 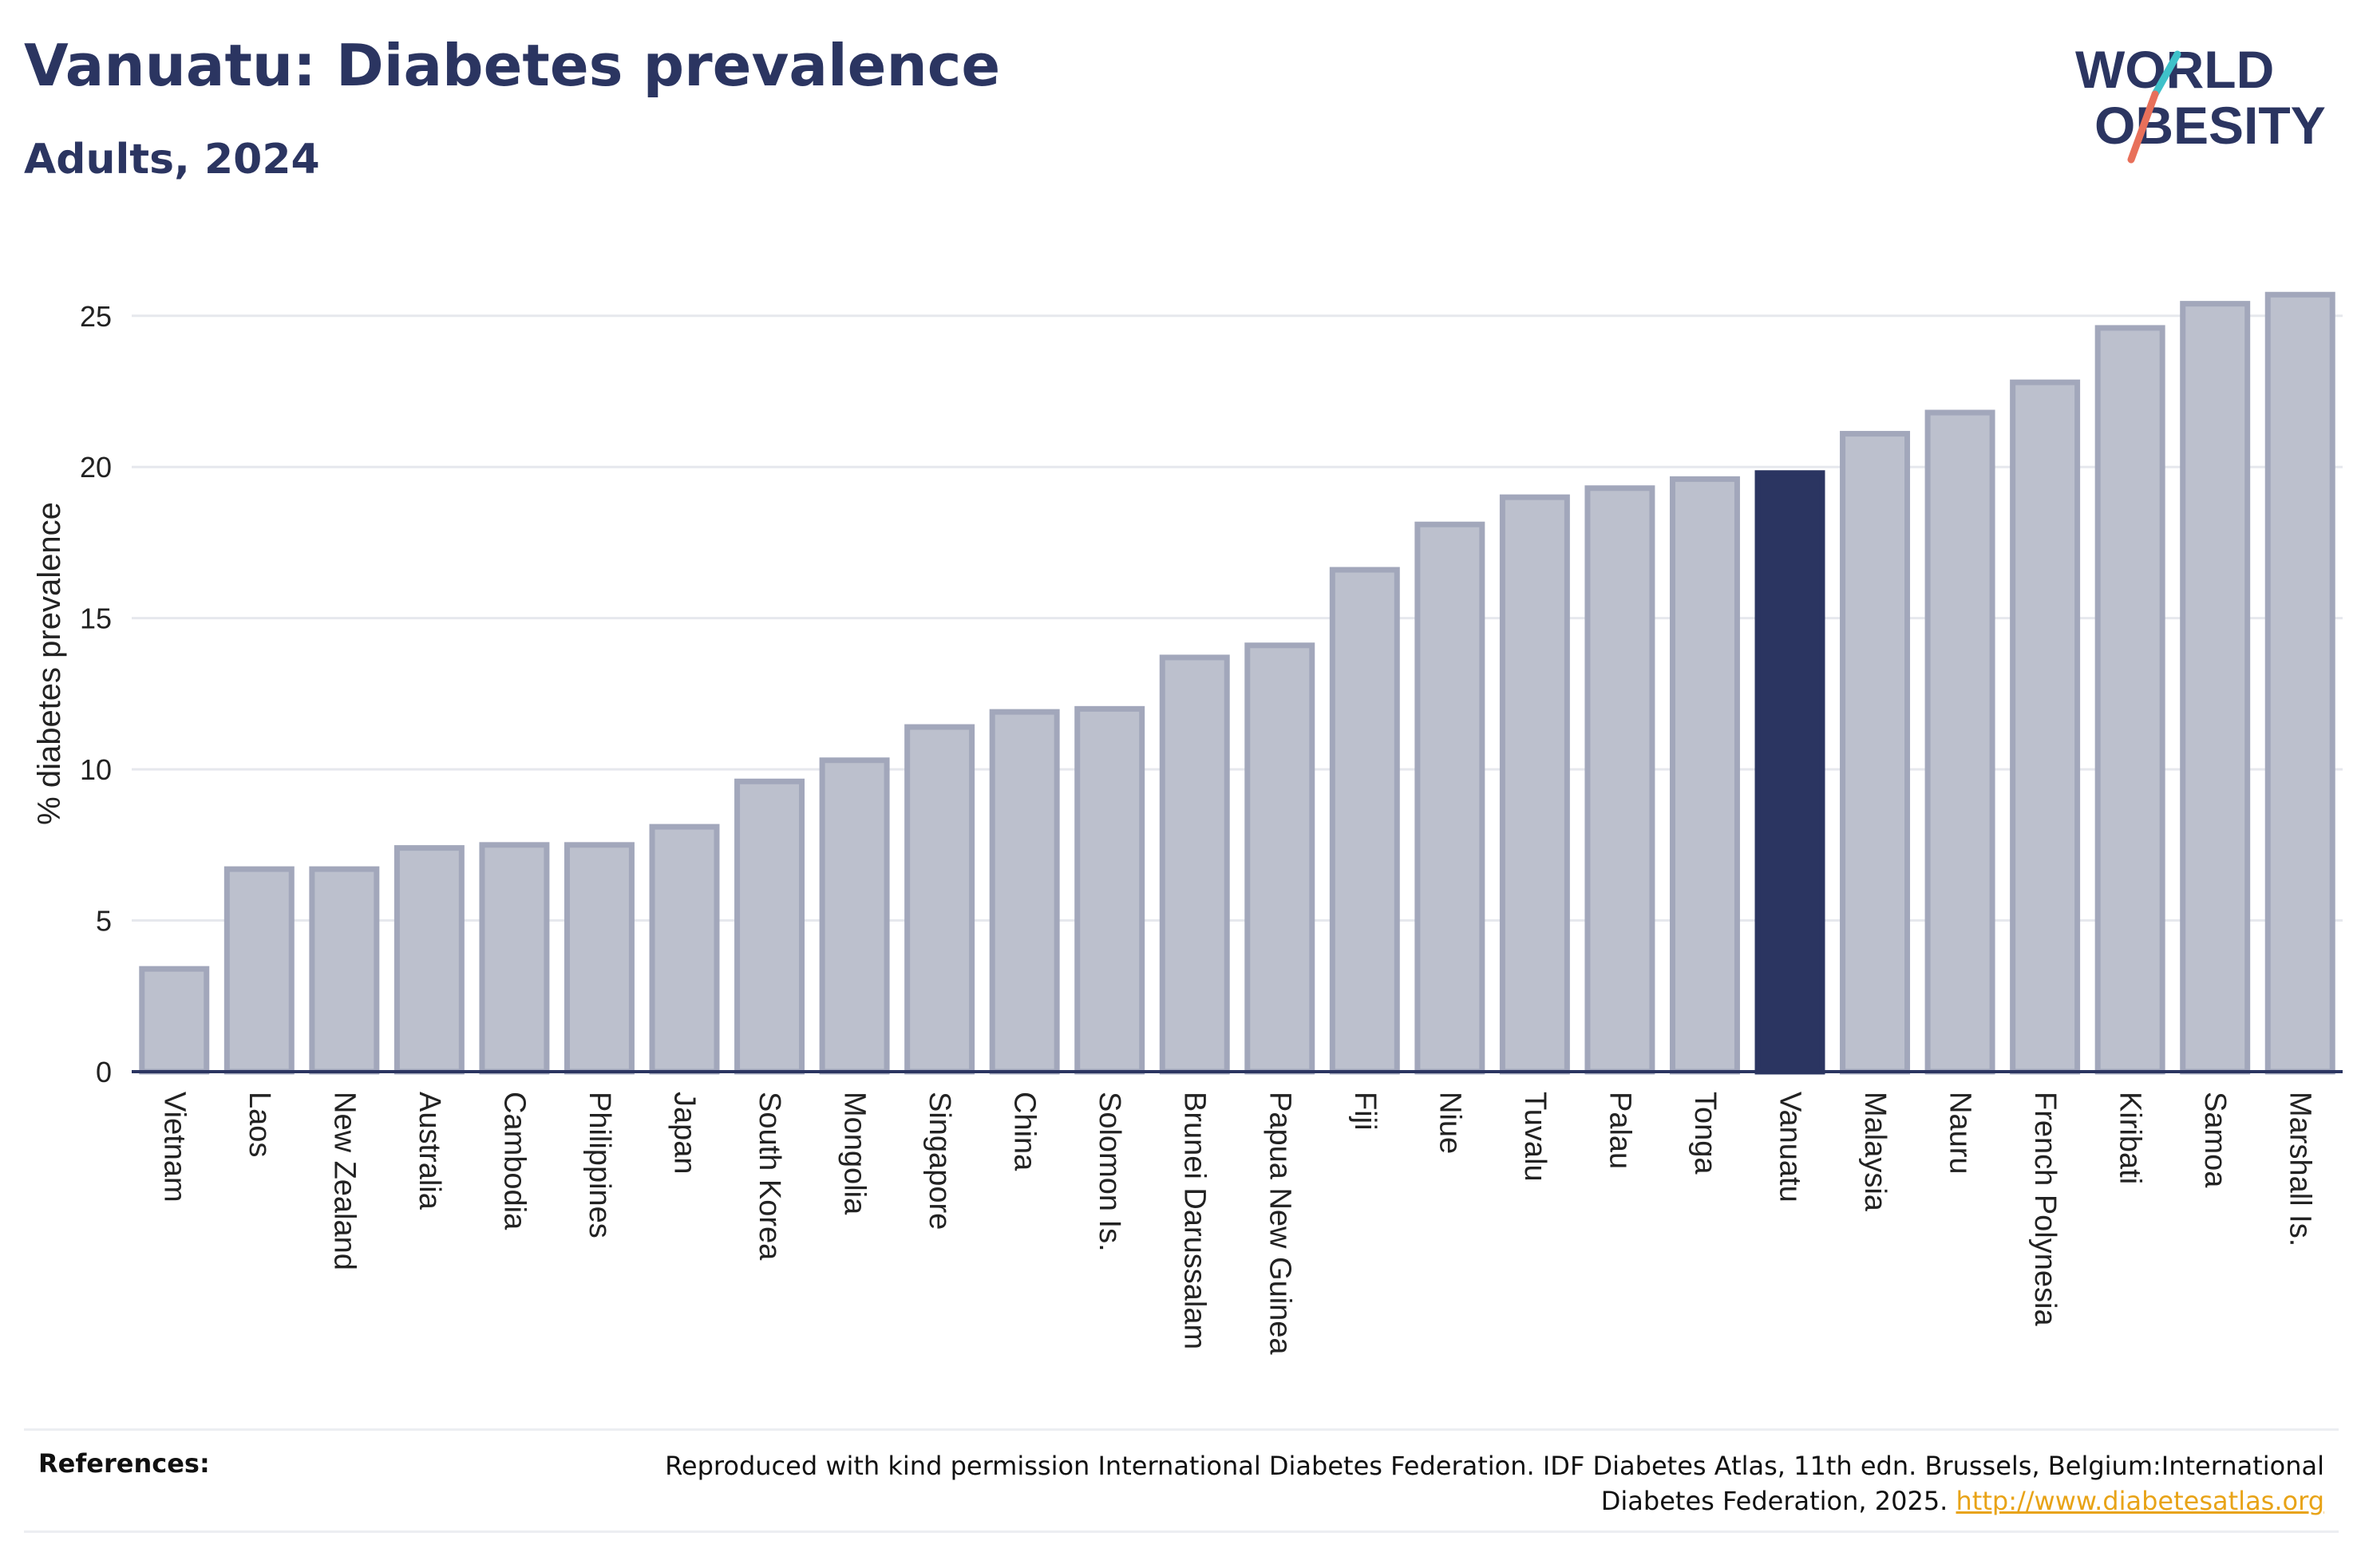 I want to click on references-label: References:, so click(x=124, y=1463).